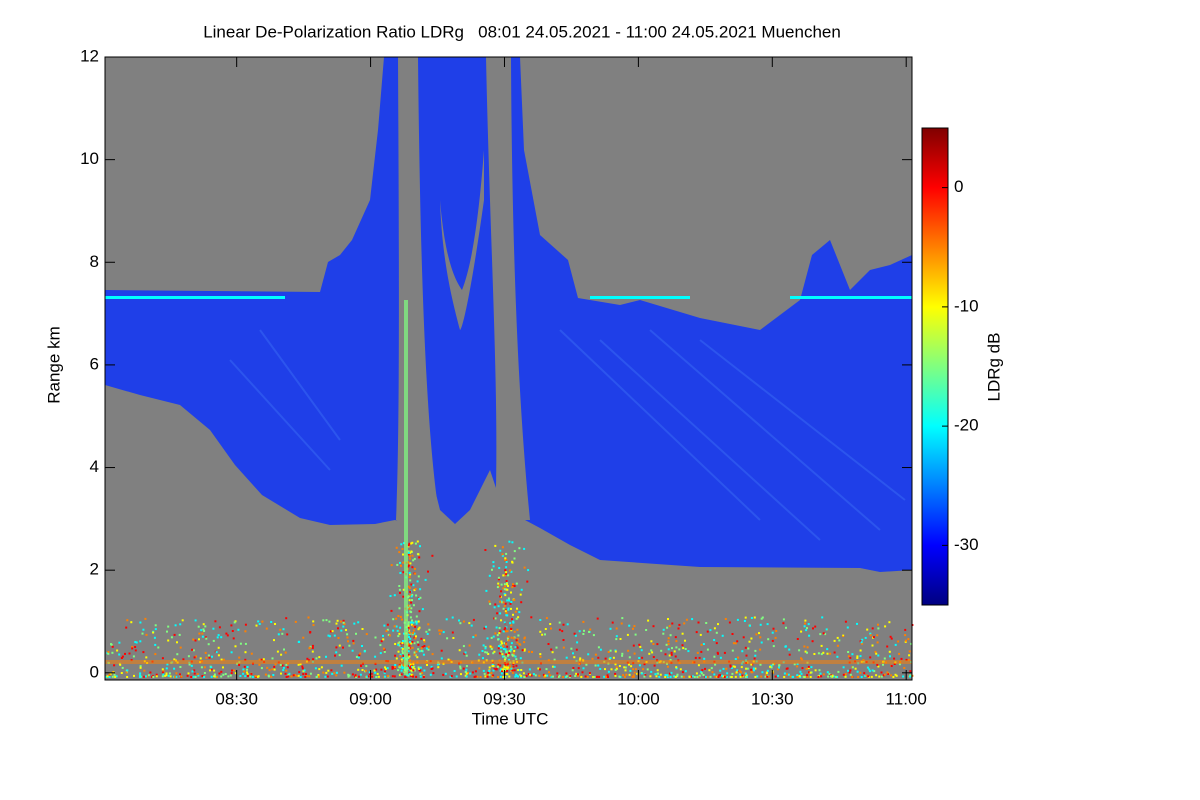 This screenshot has height=800, width=1200. I want to click on y-tick-label: 8, so click(94, 261).